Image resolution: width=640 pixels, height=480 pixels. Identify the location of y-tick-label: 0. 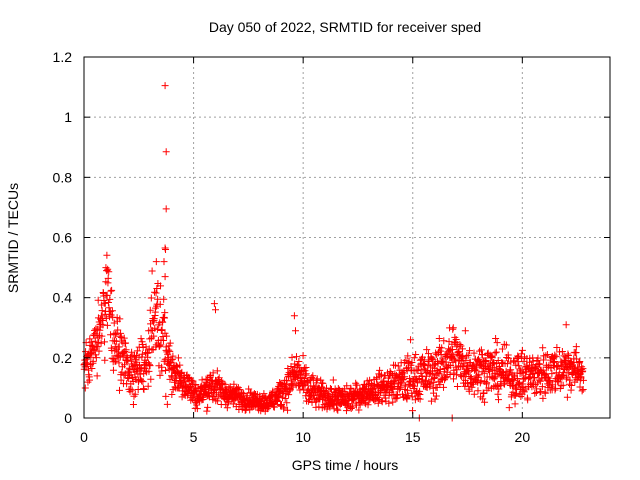
(68, 418).